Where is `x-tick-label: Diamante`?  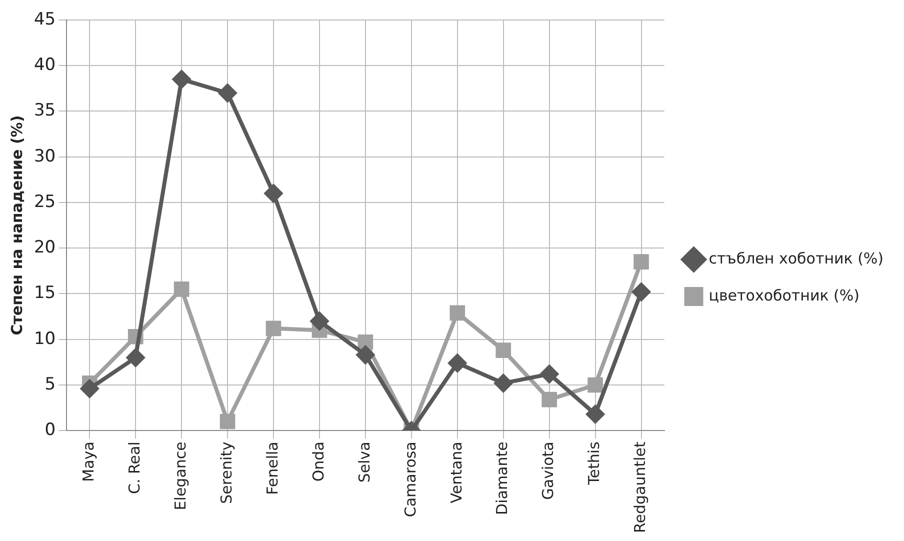 x-tick-label: Diamante is located at coordinates (502, 478).